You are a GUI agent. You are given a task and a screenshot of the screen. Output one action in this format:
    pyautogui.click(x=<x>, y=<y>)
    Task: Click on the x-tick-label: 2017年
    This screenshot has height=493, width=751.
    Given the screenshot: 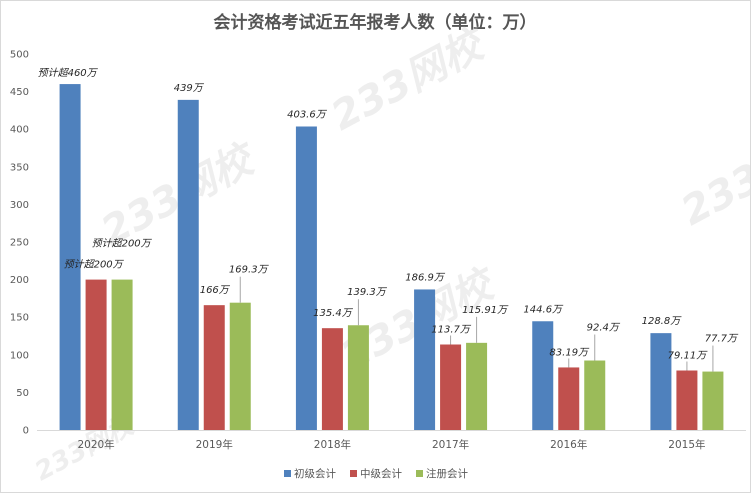 What is the action you would take?
    pyautogui.click(x=450, y=444)
    